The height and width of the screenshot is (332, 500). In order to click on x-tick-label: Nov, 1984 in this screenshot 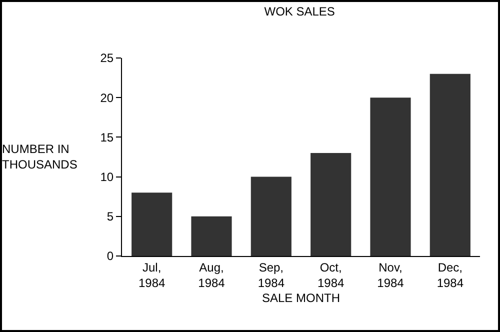, I will do `click(390, 275)`.